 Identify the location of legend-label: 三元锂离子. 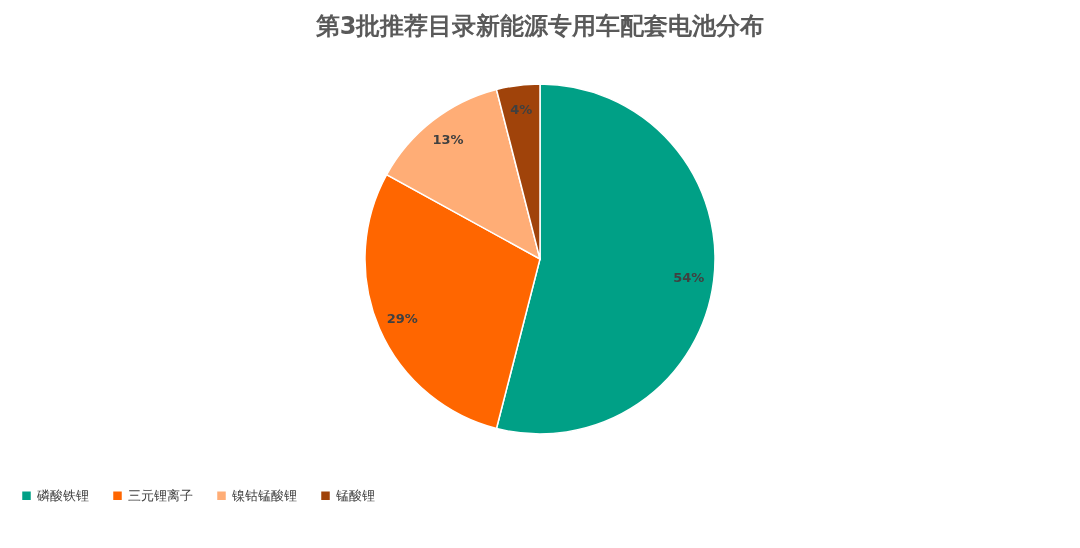
(160, 495).